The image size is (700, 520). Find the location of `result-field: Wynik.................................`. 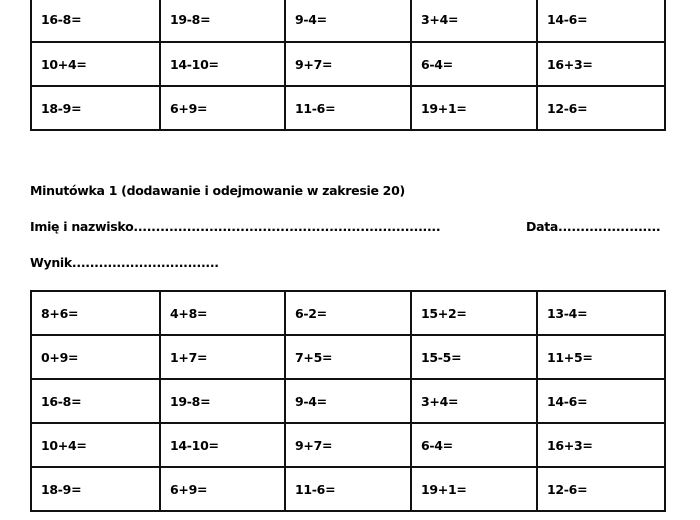

result-field: Wynik................................. is located at coordinates (124, 262).